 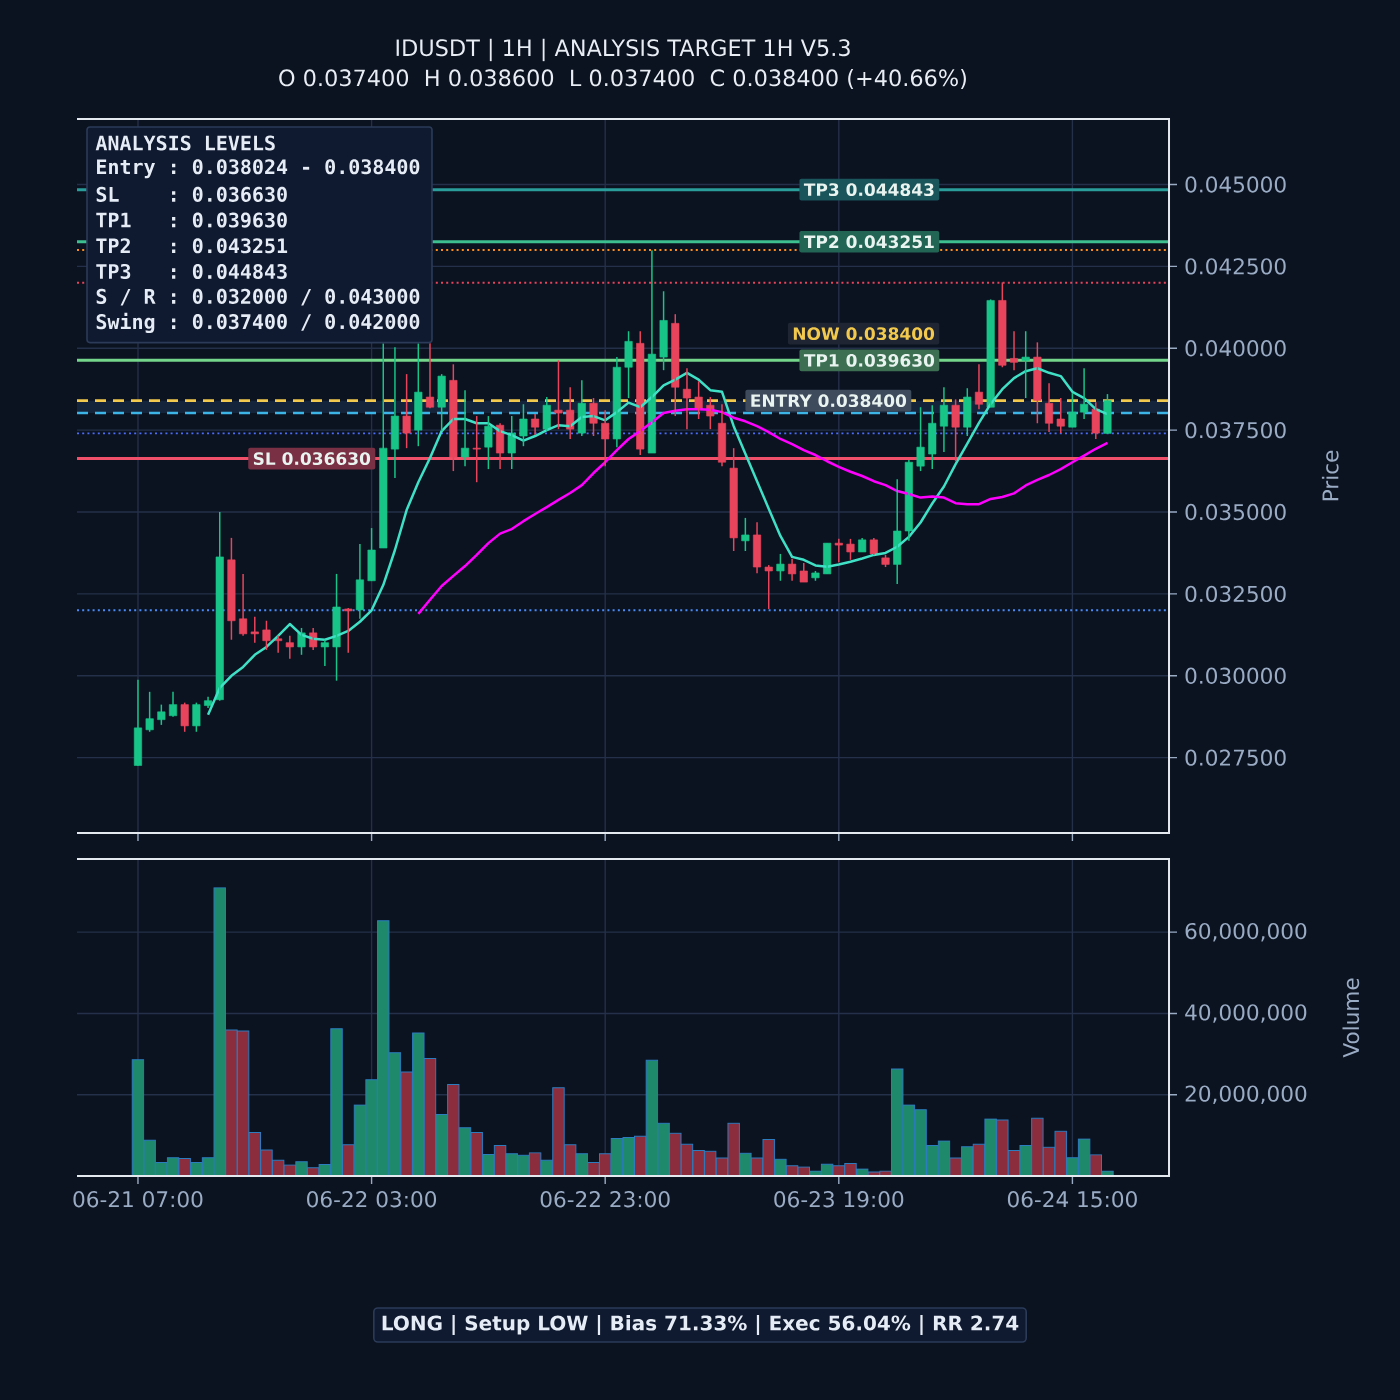 What do you see at coordinates (869, 360) in the screenshot?
I see `ref-line-label: TP1 0.039630` at bounding box center [869, 360].